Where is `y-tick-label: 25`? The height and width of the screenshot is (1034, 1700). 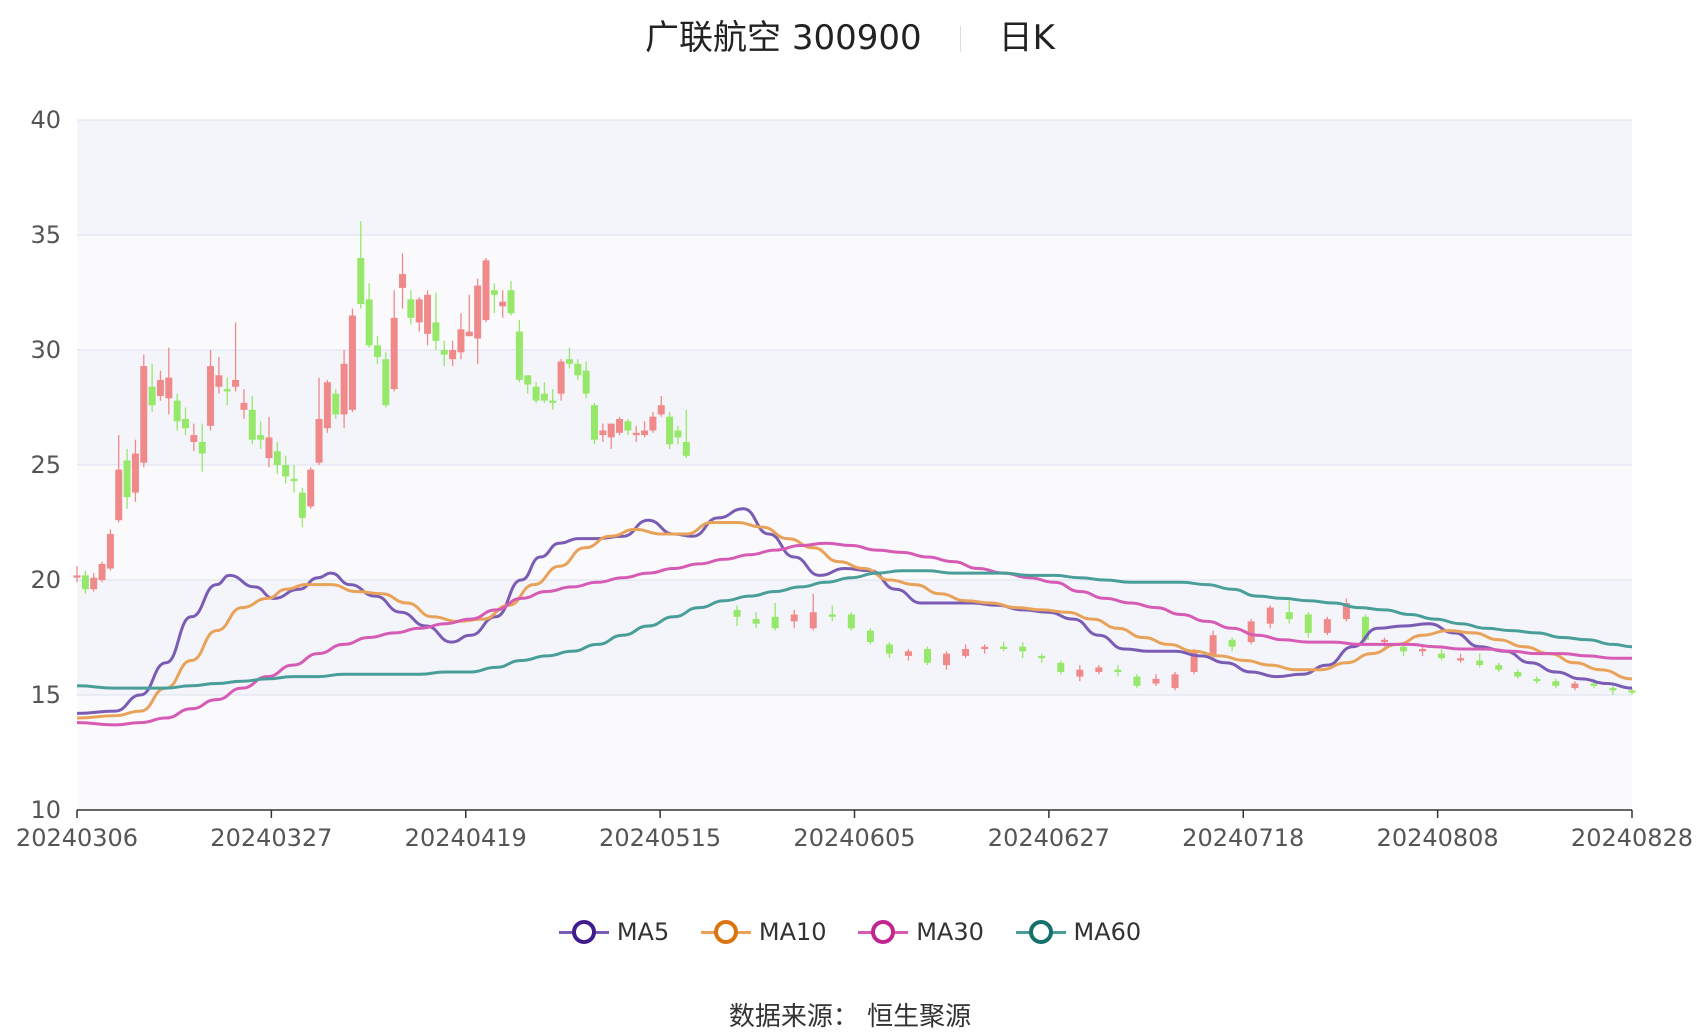
y-tick-label: 25 is located at coordinates (45, 465).